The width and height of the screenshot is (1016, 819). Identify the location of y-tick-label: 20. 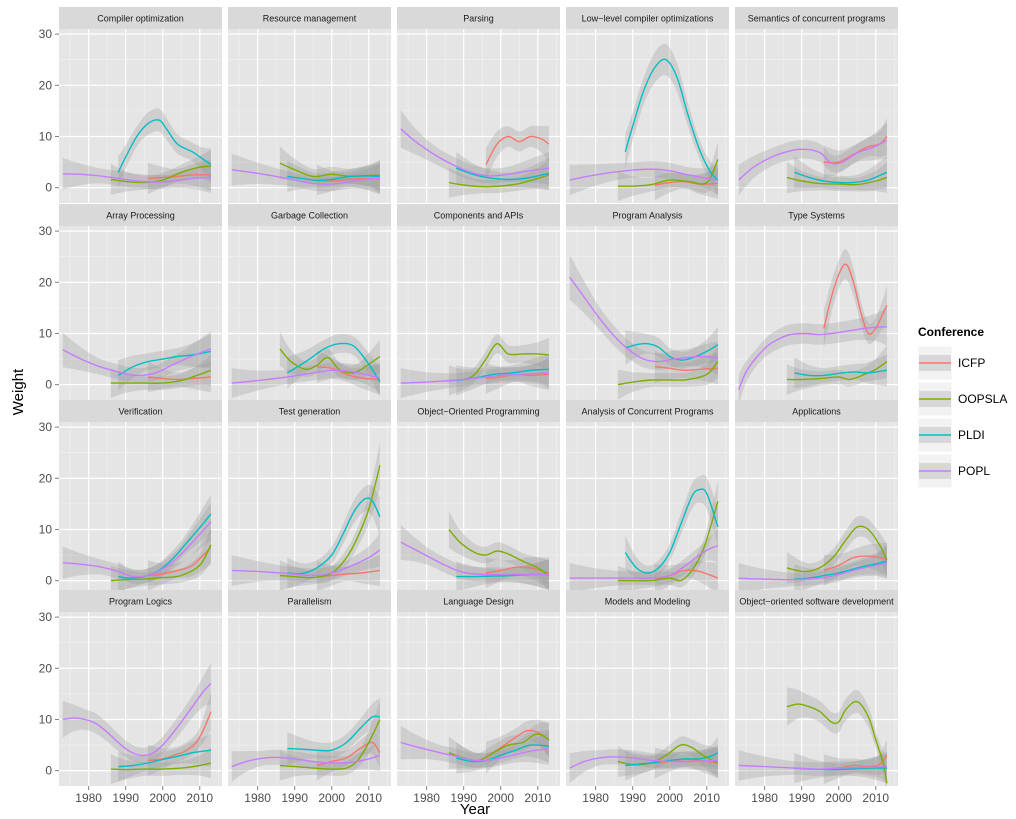
(46, 668).